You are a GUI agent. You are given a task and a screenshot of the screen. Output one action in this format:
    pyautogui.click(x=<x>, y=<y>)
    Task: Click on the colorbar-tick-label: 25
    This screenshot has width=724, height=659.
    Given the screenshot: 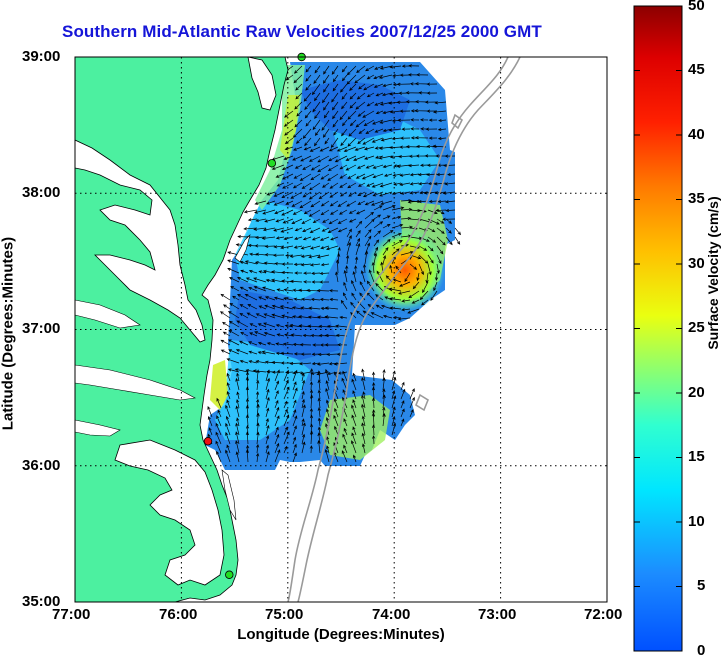 What is the action you would take?
    pyautogui.click(x=696, y=327)
    